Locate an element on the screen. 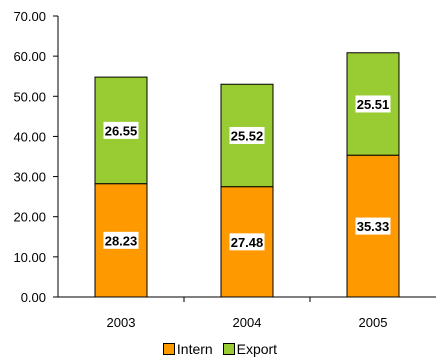 The height and width of the screenshot is (362, 440). legend-swatch-intern is located at coordinates (168, 349).